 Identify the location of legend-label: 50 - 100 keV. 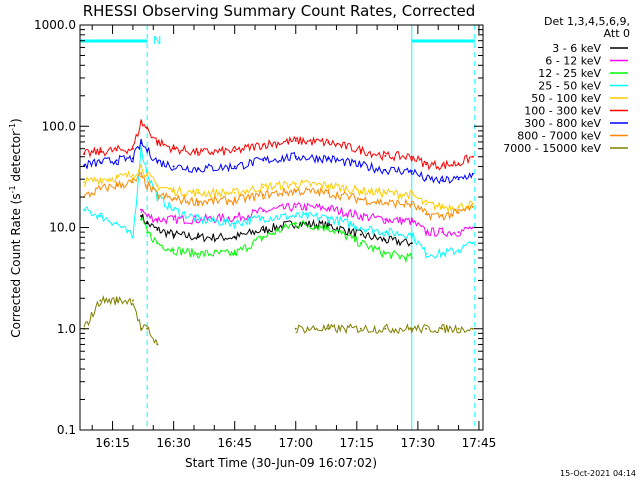
(566, 98).